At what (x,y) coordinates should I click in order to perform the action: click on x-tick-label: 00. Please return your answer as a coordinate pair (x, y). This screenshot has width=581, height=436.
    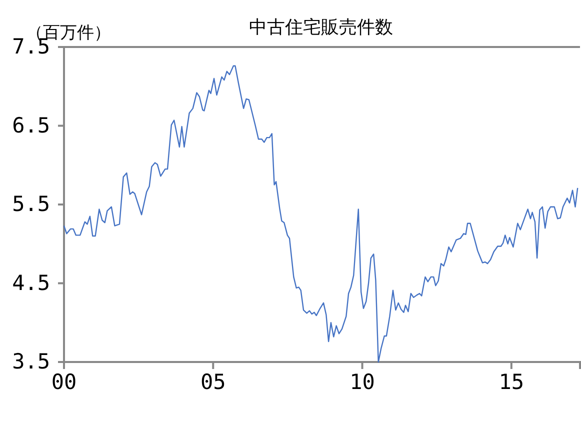
    Looking at the image, I should click on (64, 382).